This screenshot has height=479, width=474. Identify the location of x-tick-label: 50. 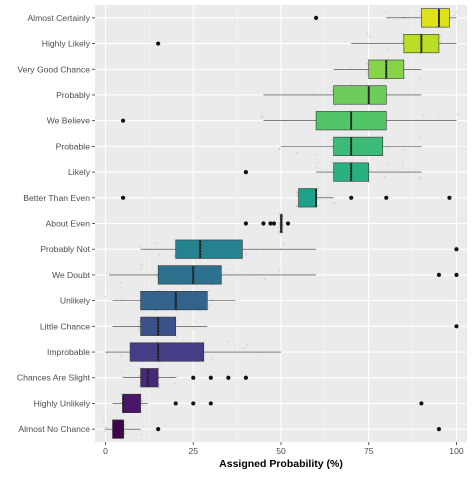
(281, 451).